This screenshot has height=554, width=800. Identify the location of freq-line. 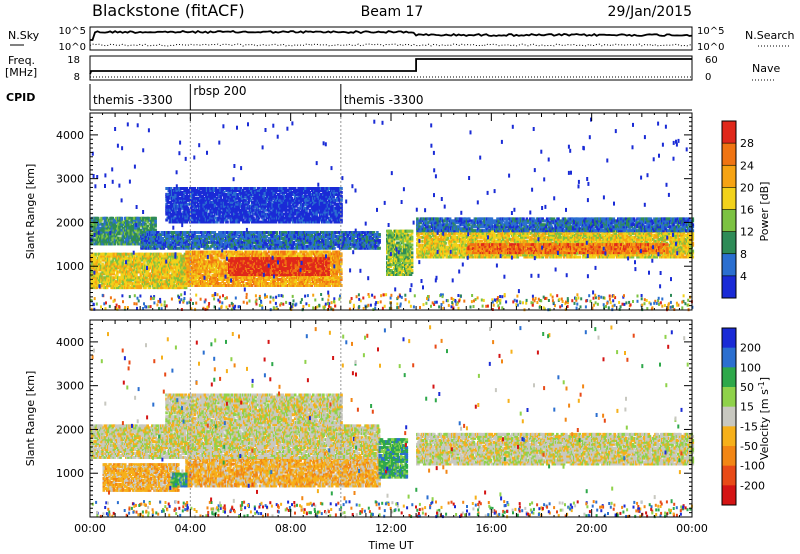
(391, 66).